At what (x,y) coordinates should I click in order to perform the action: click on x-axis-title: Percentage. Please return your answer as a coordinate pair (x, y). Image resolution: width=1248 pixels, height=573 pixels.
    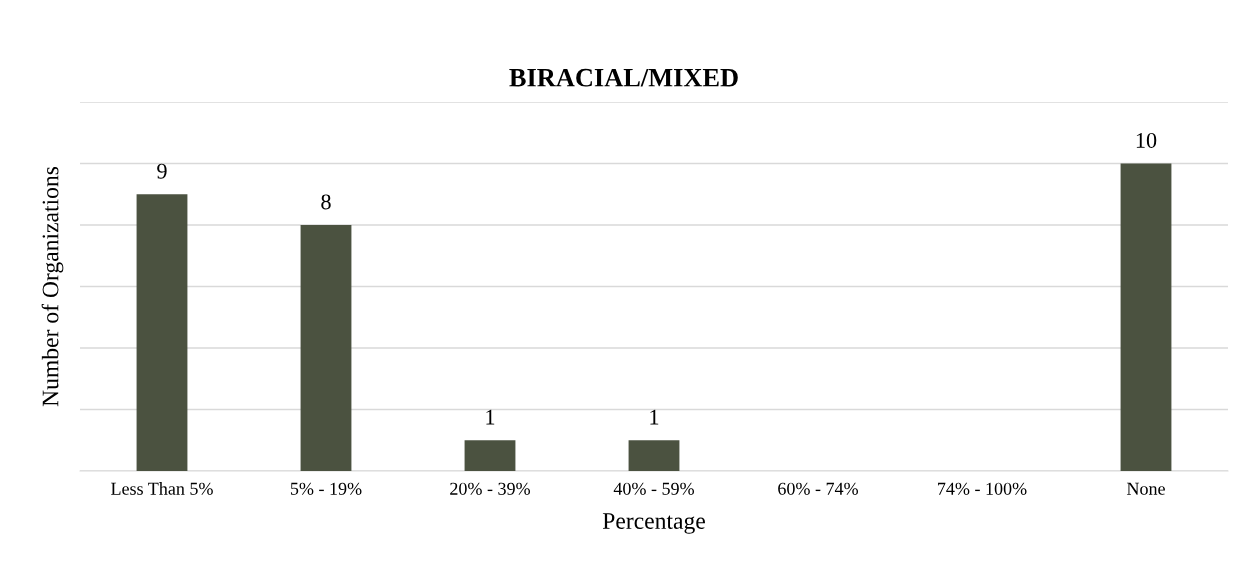
    Looking at the image, I should click on (653, 523).